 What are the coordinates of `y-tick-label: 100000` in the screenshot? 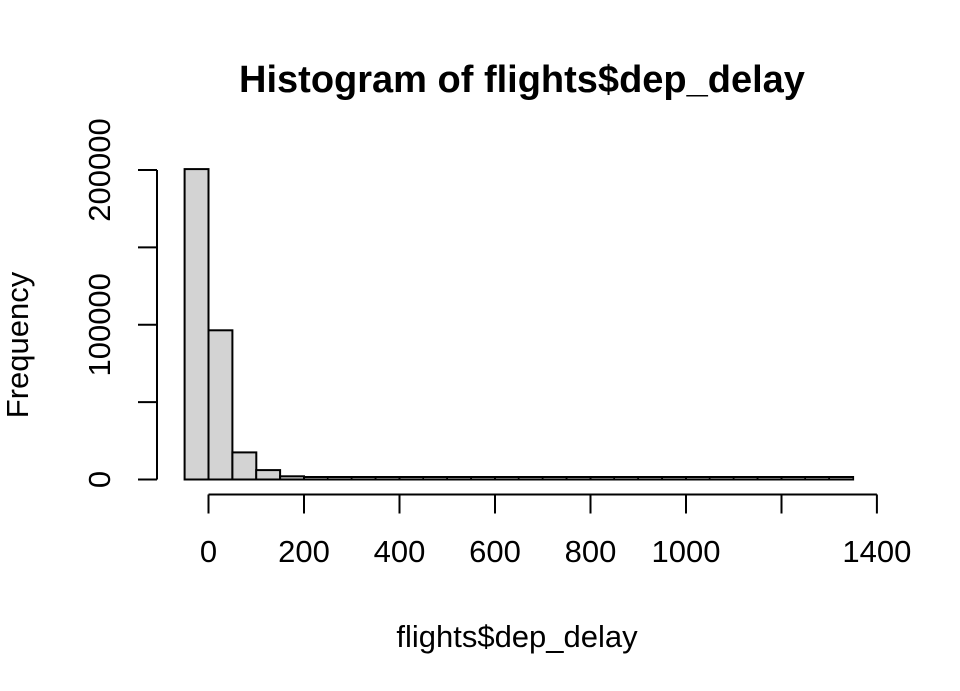 It's located at (99, 324).